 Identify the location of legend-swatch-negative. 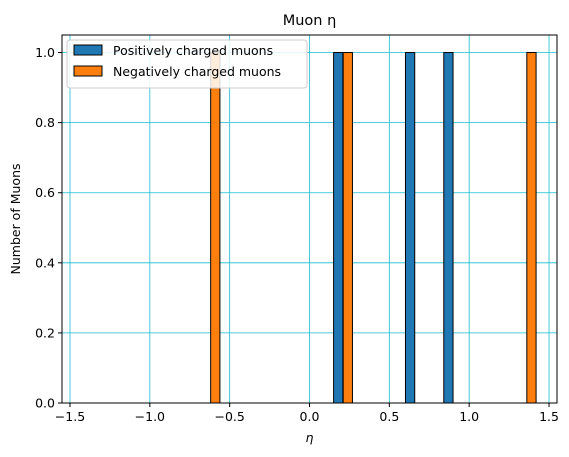
(88, 71).